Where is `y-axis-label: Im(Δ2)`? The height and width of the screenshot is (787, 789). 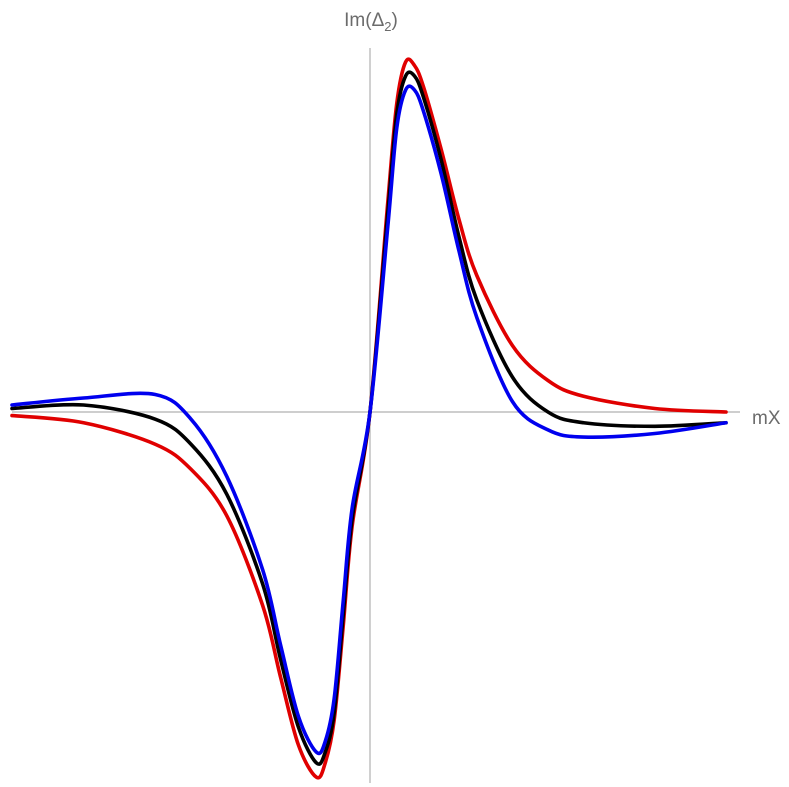
y-axis-label: Im(Δ2) is located at coordinates (371, 22).